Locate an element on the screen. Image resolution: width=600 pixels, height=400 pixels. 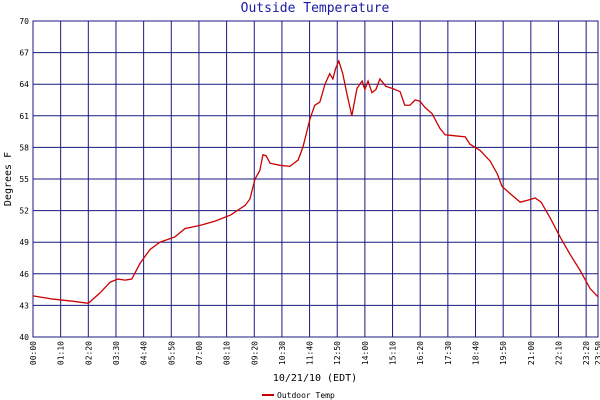
legend-label: Outdoor Temp is located at coordinates (306, 395).